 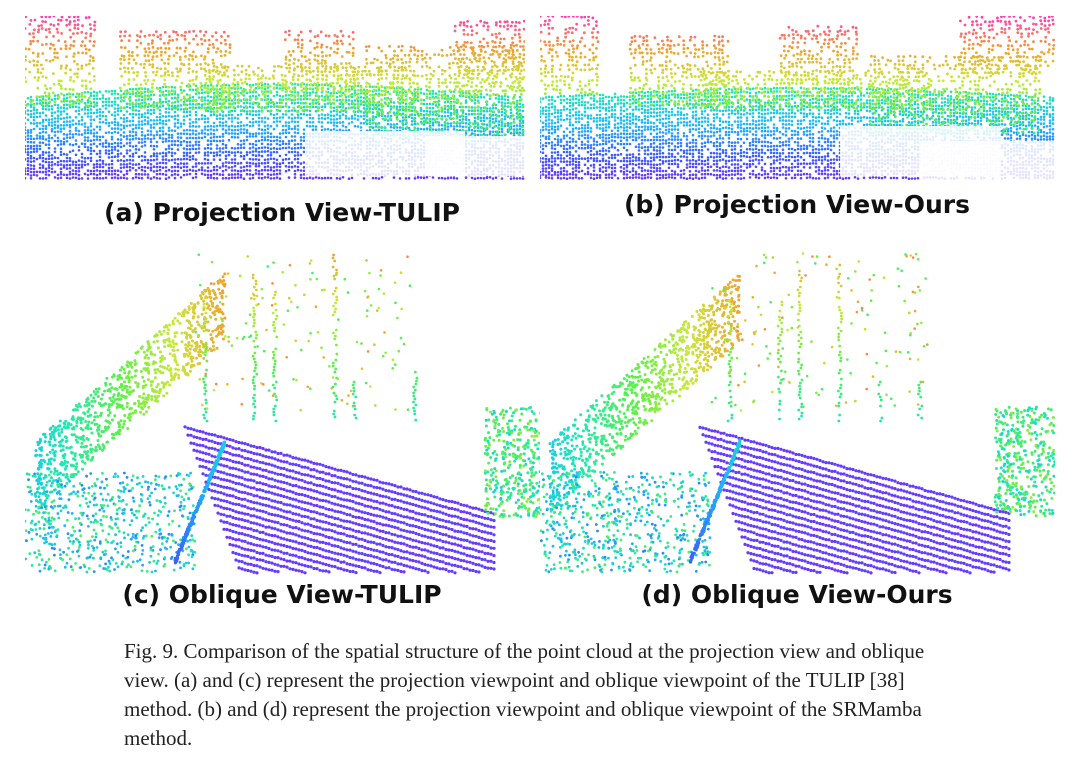 I want to click on panel-b-projection-ours, so click(x=797, y=100).